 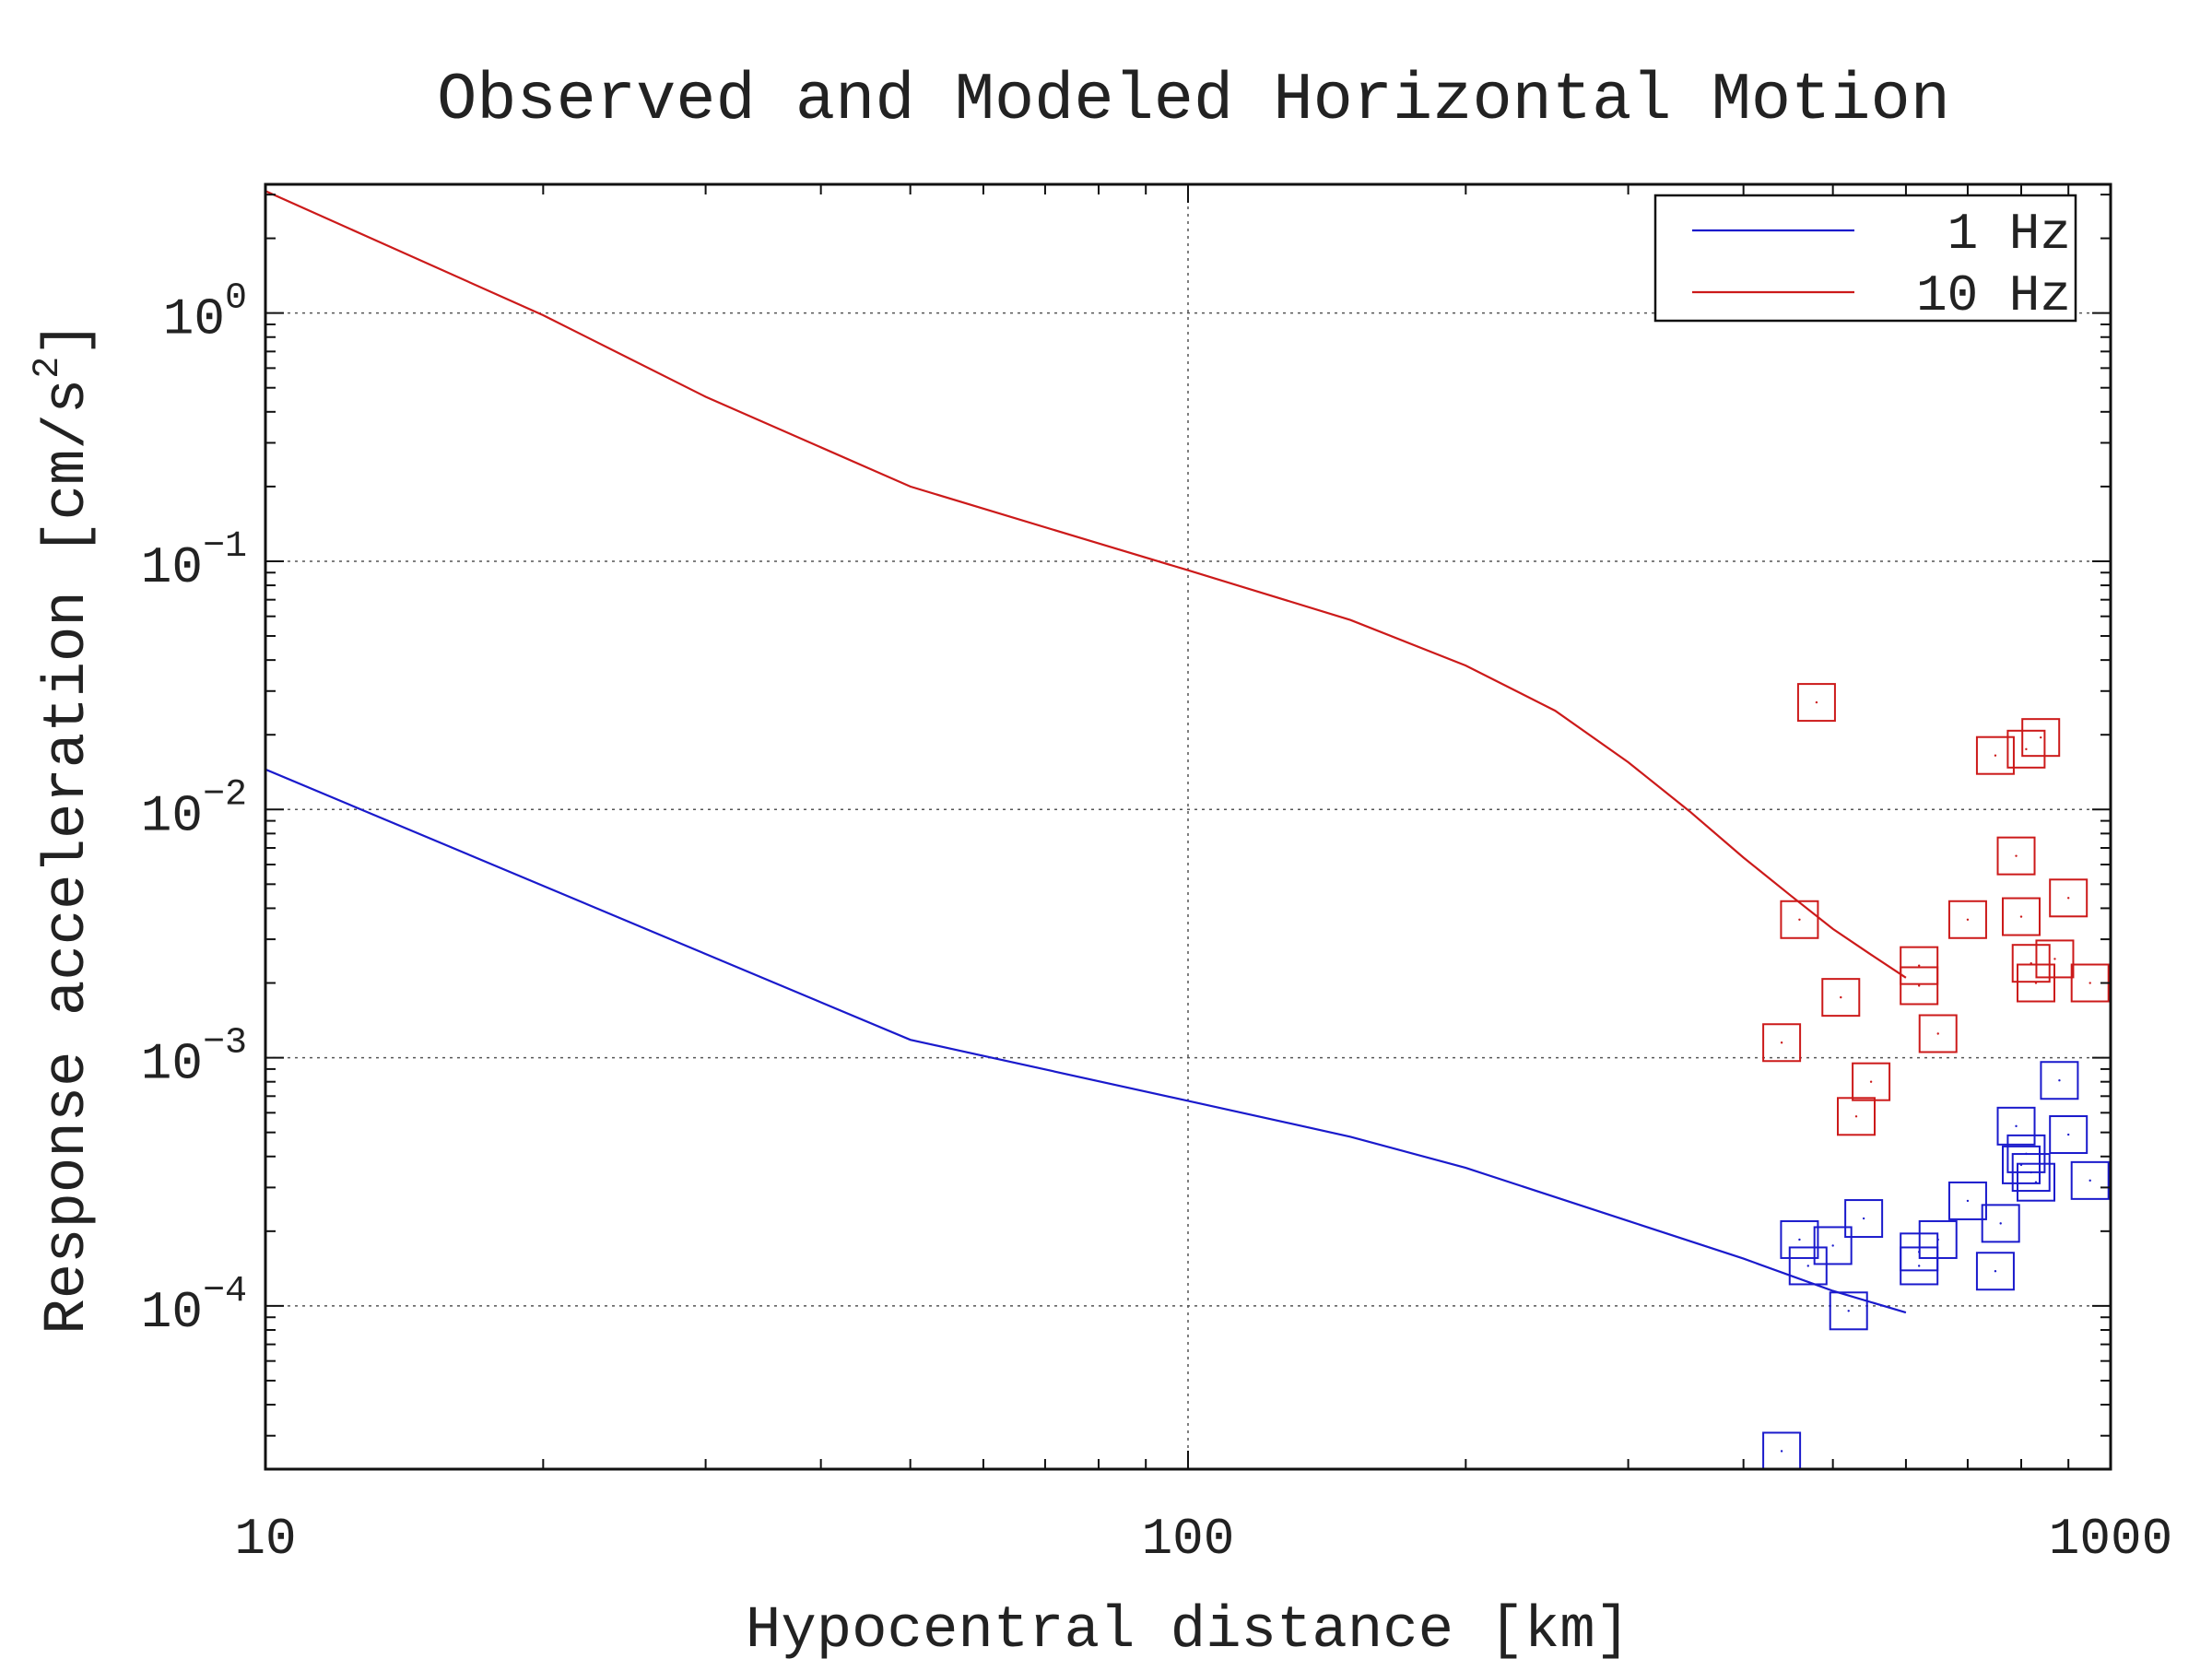 I want to click on y-tick-label: 10⁰, so click(x=205, y=313).